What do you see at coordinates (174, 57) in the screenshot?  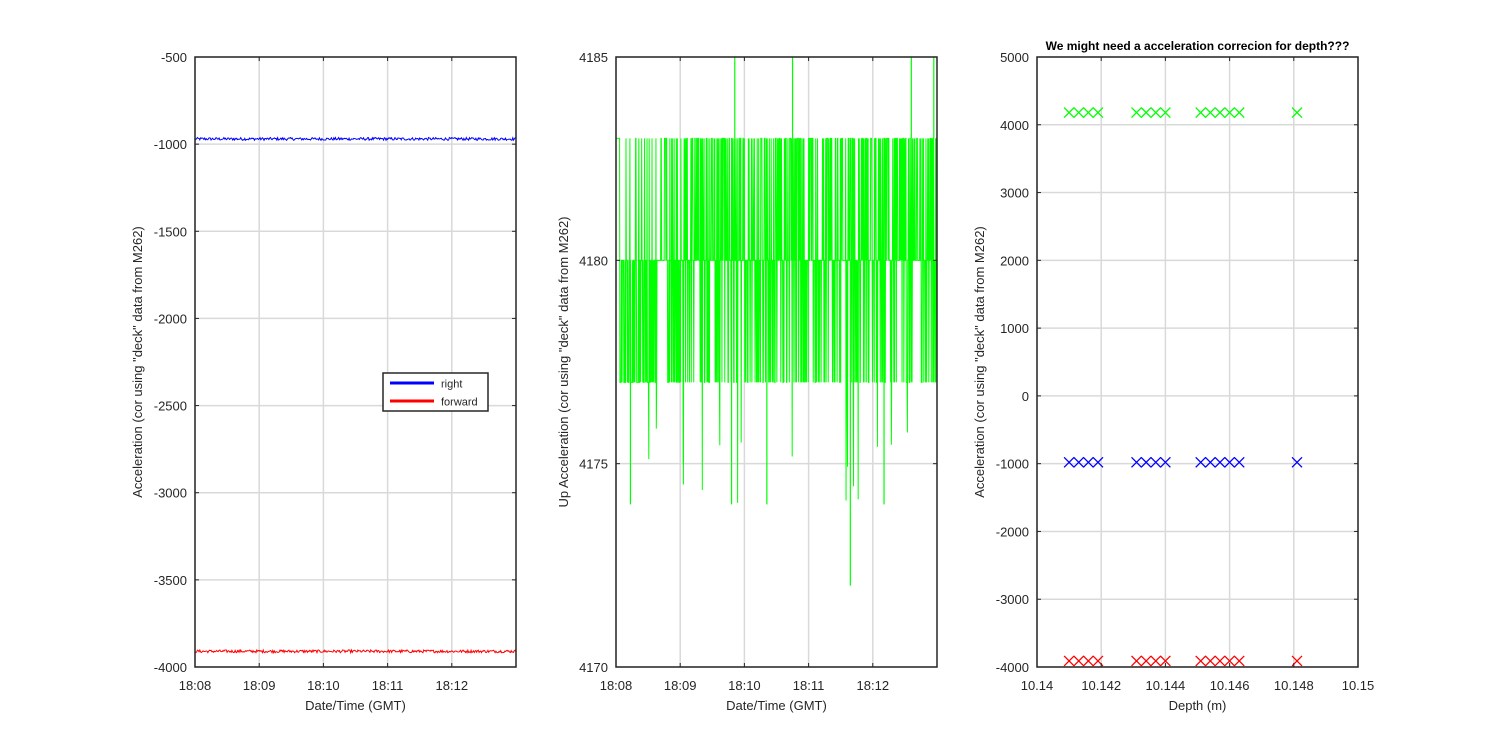 I see `y-tick-label: -500` at bounding box center [174, 57].